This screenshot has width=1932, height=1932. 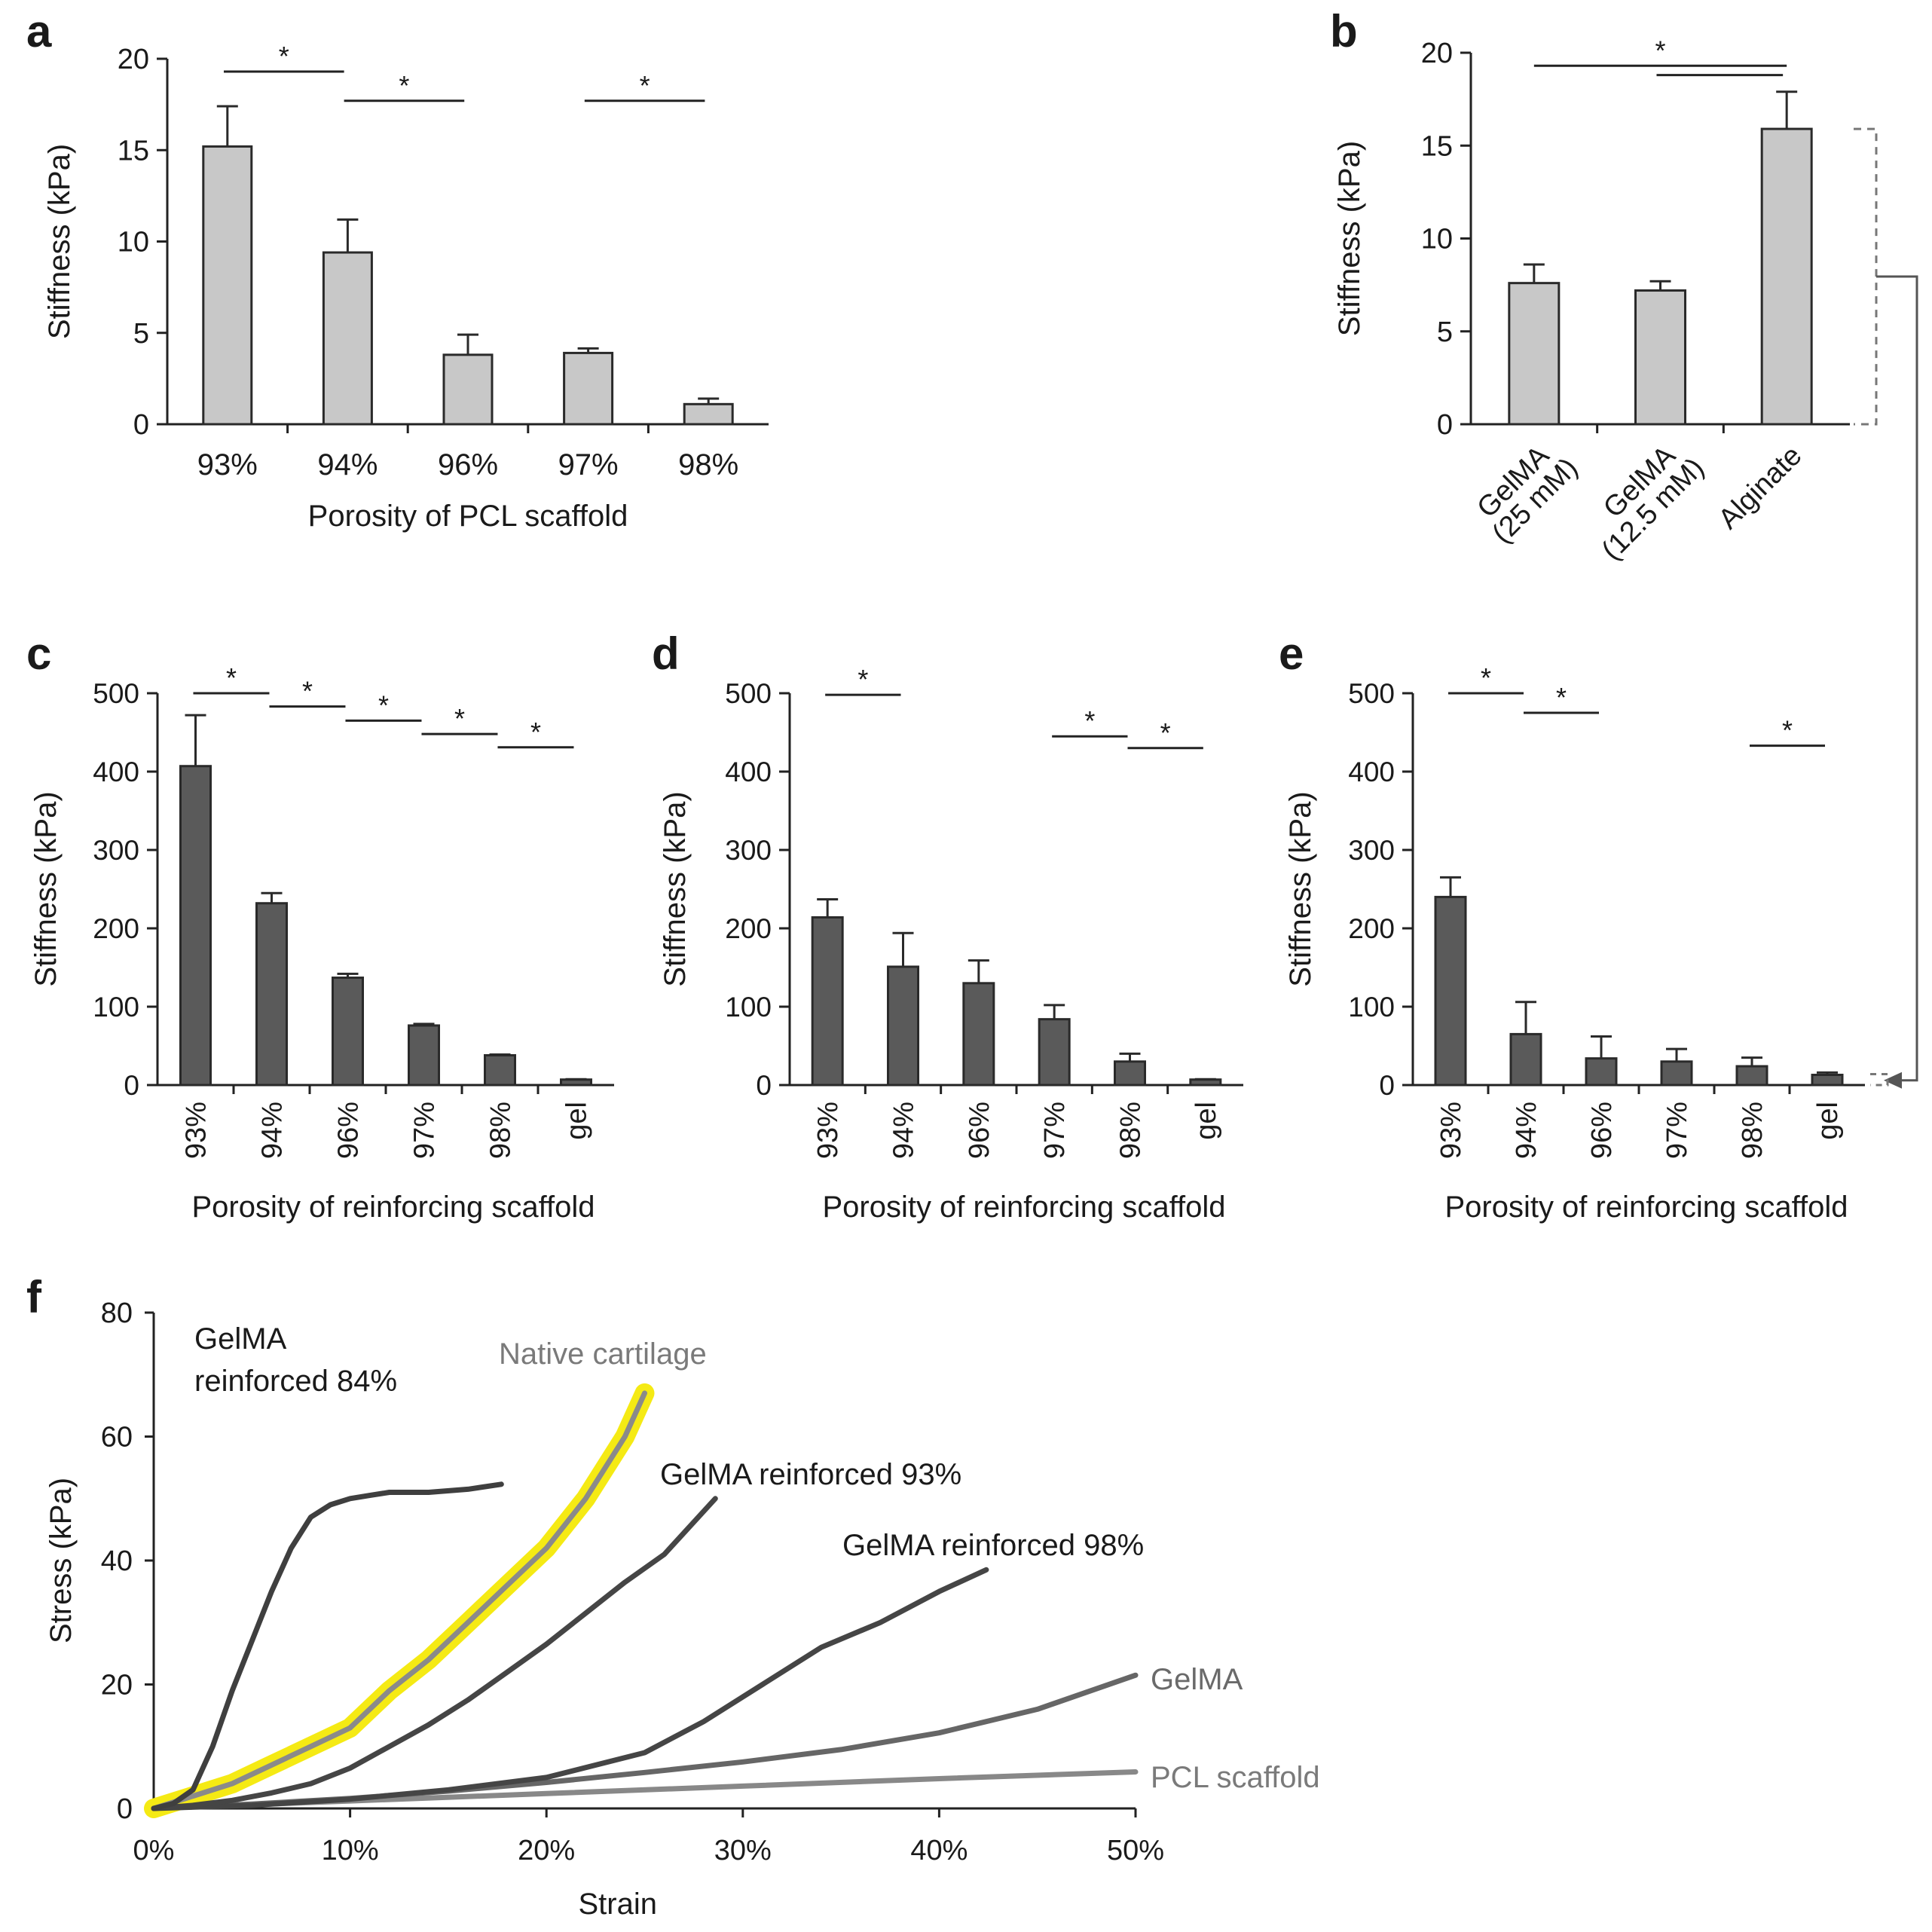 I want to click on panel-letter-f: f, so click(x=34, y=1297).